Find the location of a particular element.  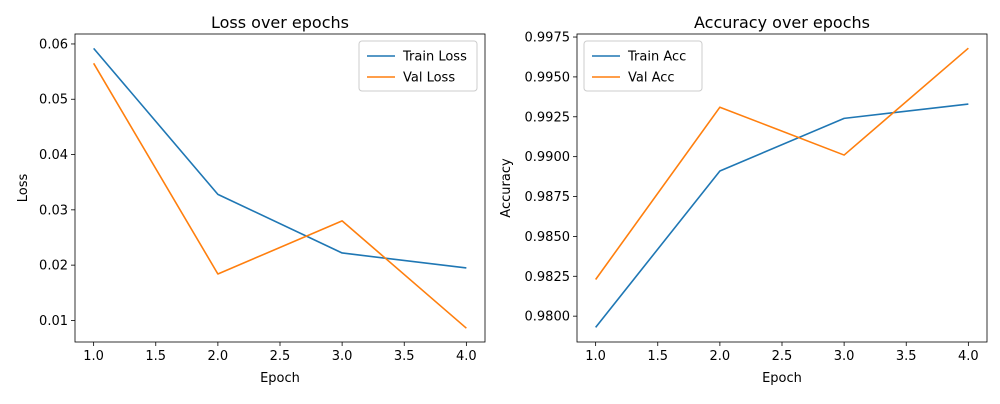

accuracy-y-tick-label: 0.9800 is located at coordinates (548, 317).